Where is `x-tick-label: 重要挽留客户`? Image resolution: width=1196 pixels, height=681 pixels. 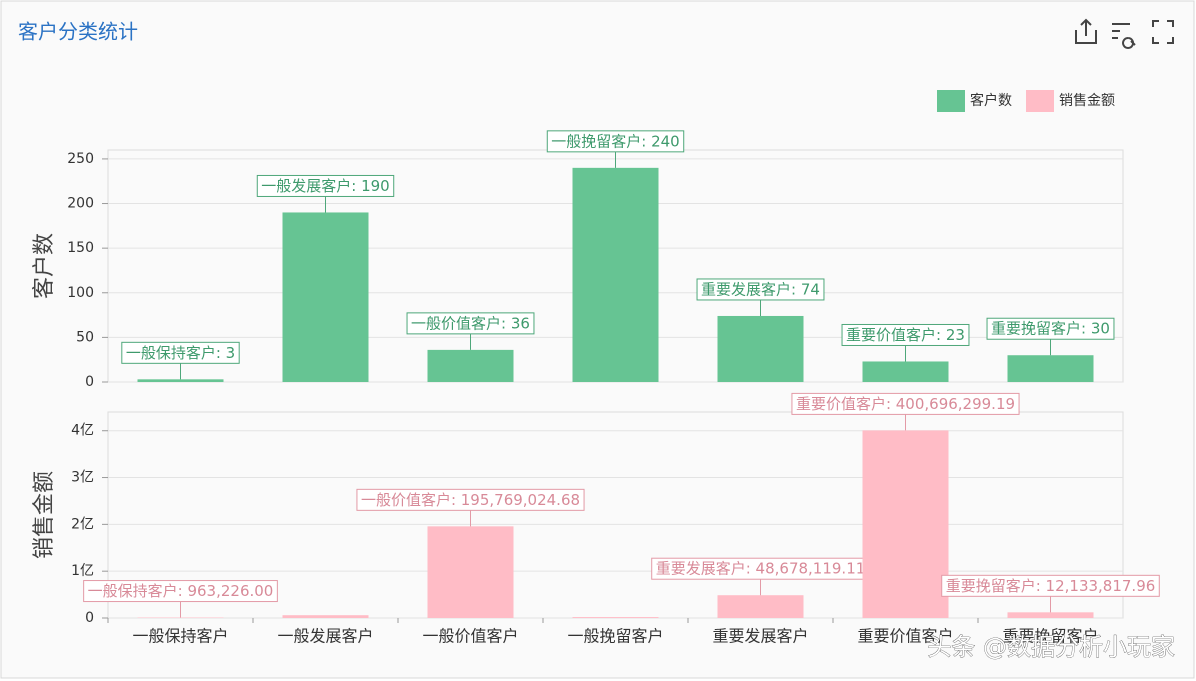 x-tick-label: 重要挽留客户 is located at coordinates (1050, 636).